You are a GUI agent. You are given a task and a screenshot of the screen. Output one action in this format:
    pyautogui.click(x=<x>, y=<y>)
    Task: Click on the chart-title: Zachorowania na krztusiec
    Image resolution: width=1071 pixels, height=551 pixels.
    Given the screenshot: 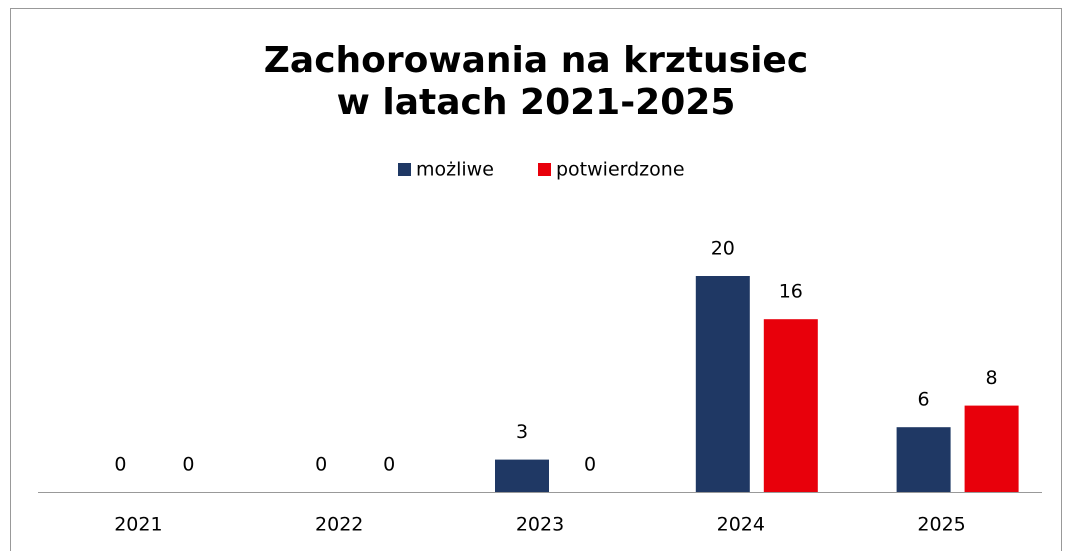 What is the action you would take?
    pyautogui.click(x=536, y=60)
    